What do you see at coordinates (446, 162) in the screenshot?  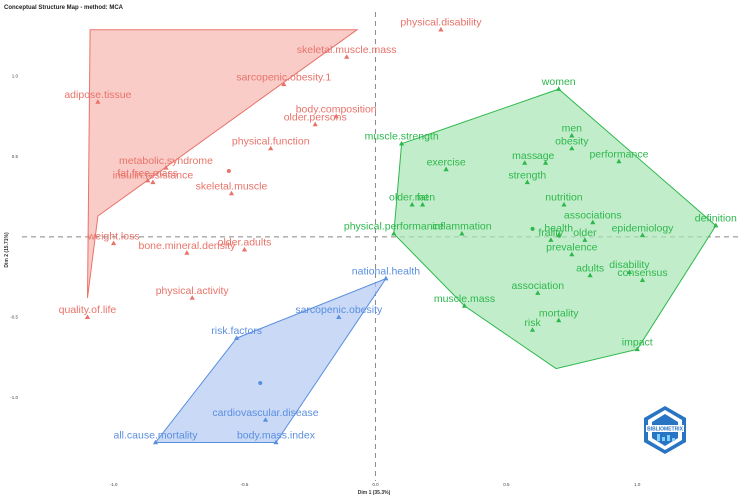 I see `label-exercise: exercise` at bounding box center [446, 162].